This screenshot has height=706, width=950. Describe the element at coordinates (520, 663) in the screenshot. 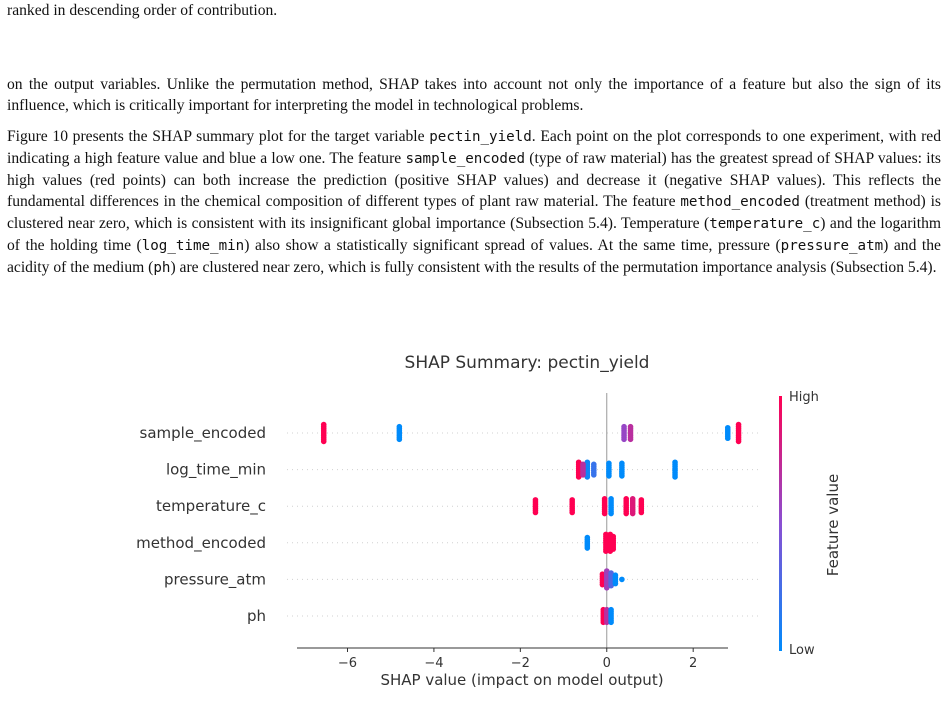

I see `x-tick-label: −2` at that location.